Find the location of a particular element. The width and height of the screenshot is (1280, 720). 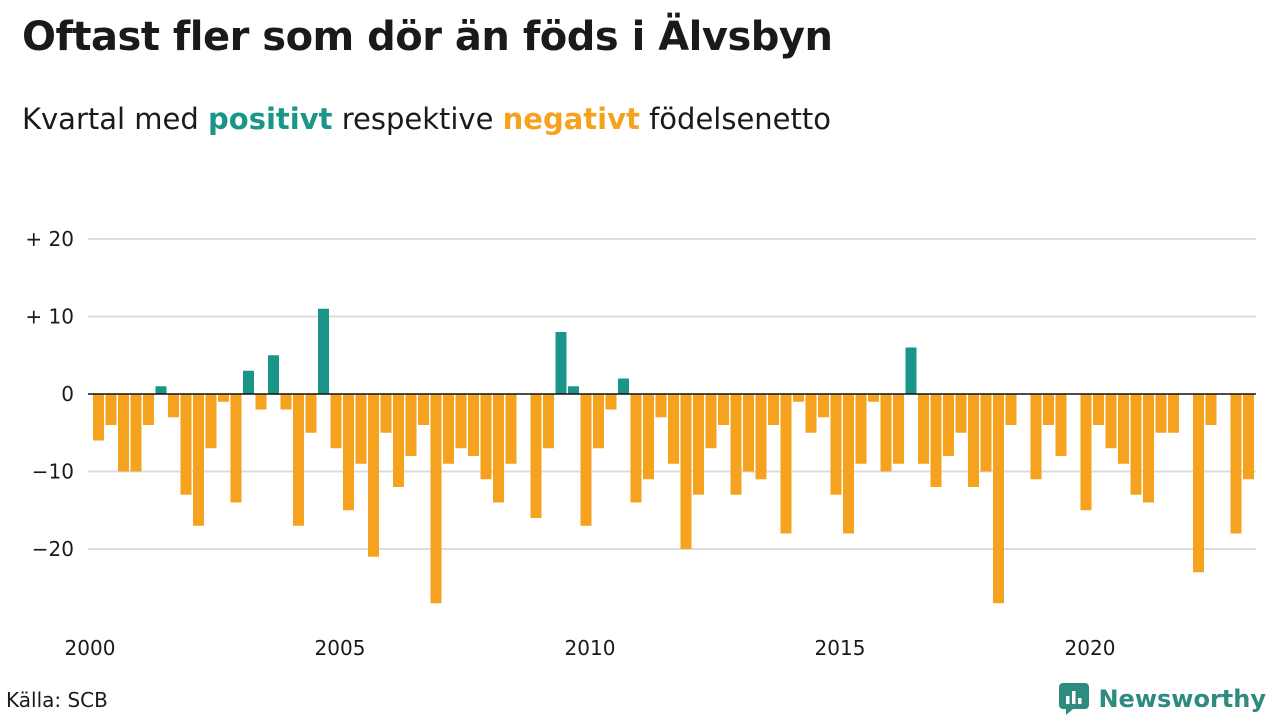

y-tick-label: + 20 is located at coordinates (49, 239).